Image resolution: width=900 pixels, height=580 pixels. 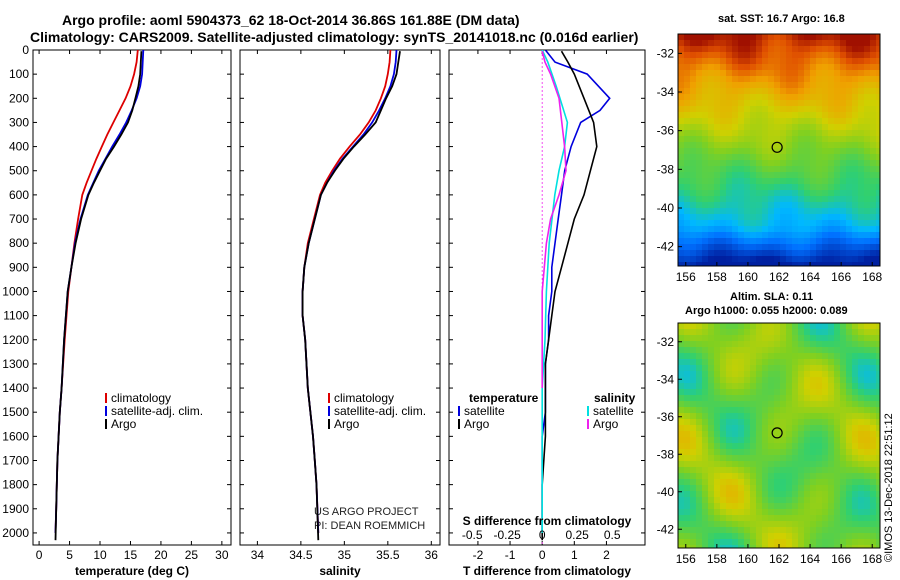 What do you see at coordinates (777, 147) in the screenshot?
I see `sst-map-argo-position-marker` at bounding box center [777, 147].